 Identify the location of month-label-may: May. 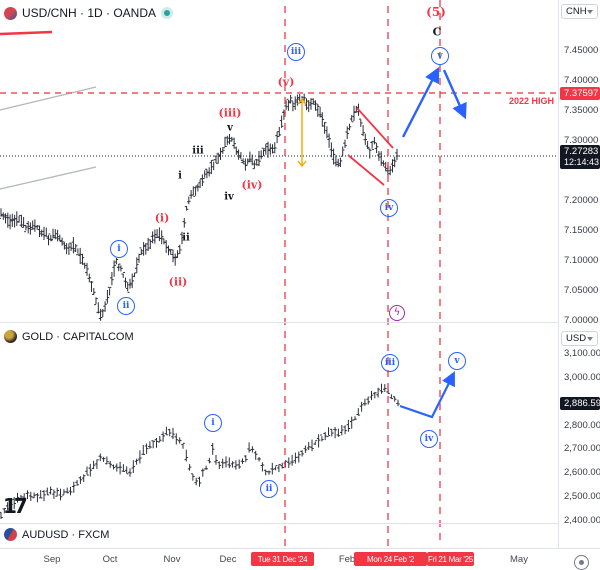
(519, 559).